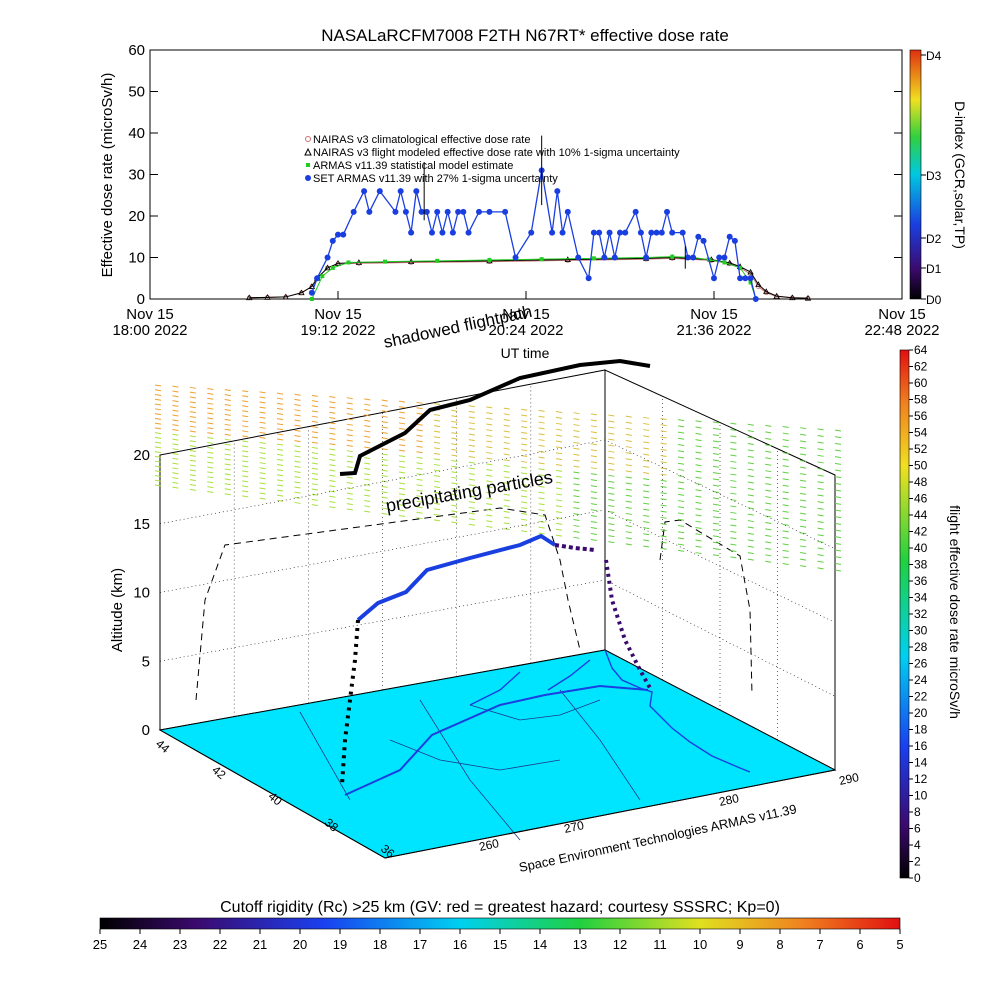 The height and width of the screenshot is (1000, 1000). What do you see at coordinates (921, 664) in the screenshot?
I see `dose-colorbar-tick-label: 26` at bounding box center [921, 664].